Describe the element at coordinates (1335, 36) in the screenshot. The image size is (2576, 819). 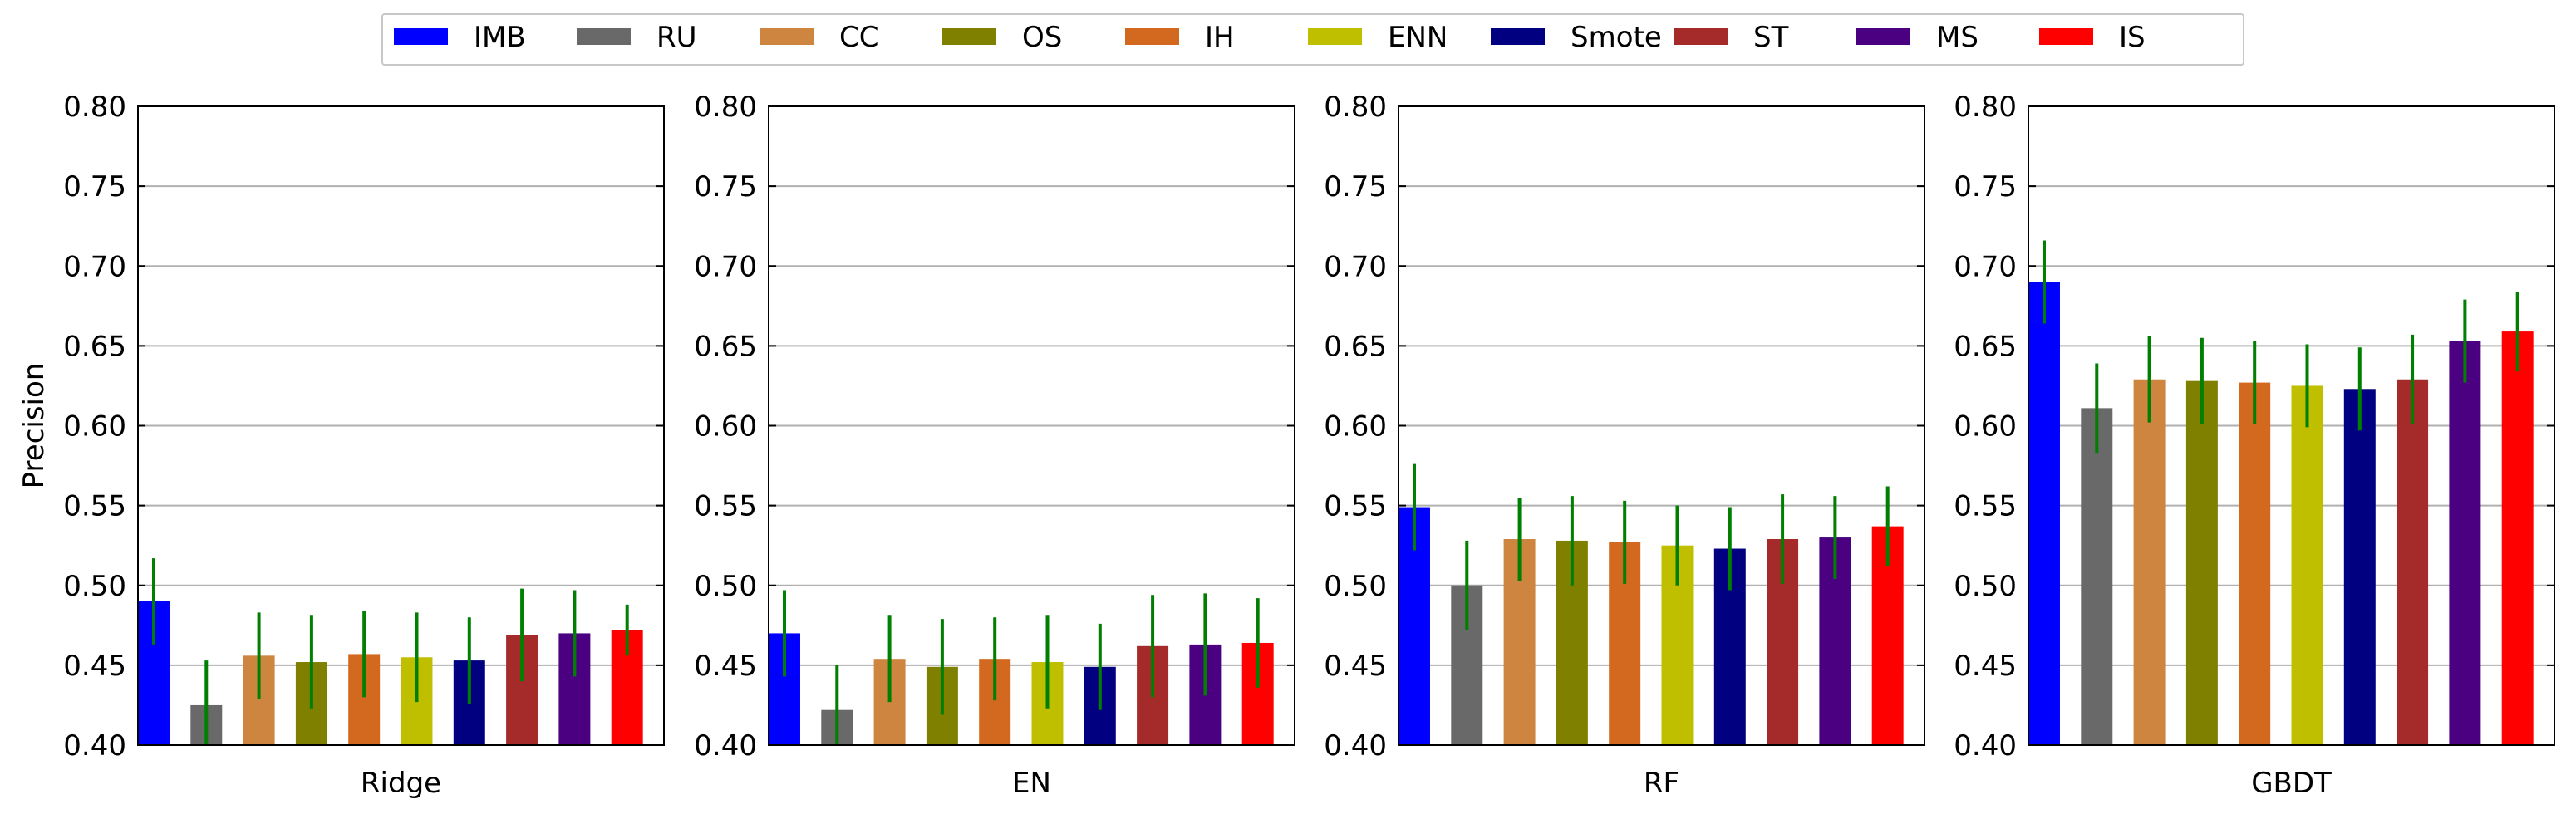
I see `legend-swatch-enn` at that location.